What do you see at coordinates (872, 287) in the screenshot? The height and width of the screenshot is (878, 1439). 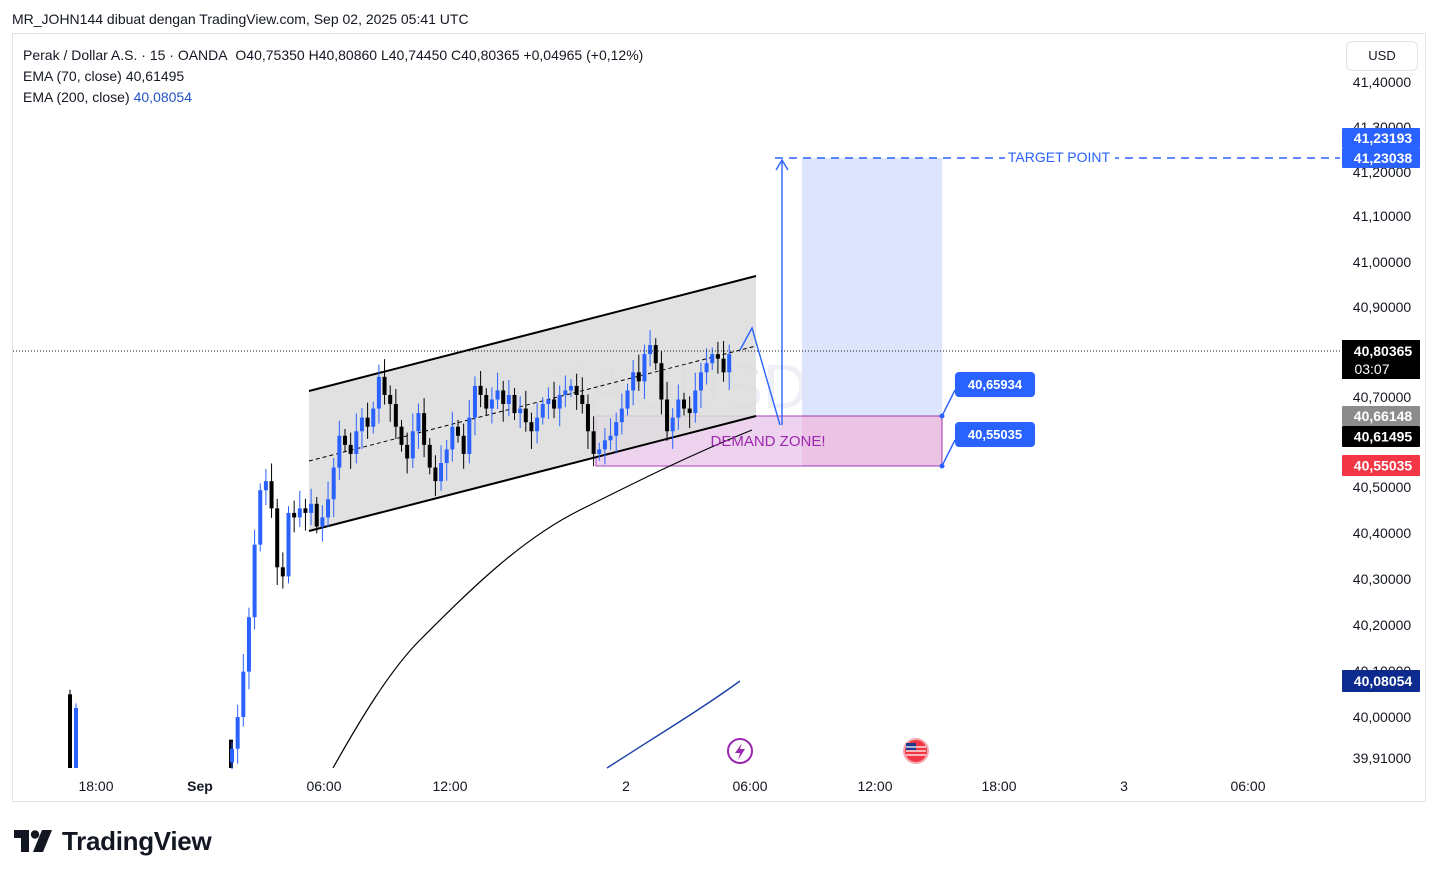 I see `target-profit-box` at bounding box center [872, 287].